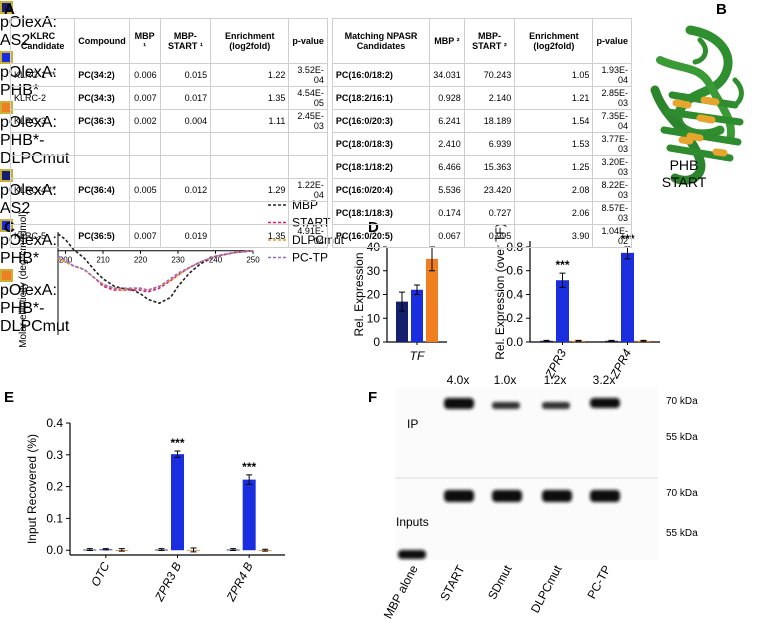 This screenshot has width=760, height=619. What do you see at coordinates (141, 260) in the screenshot?
I see `x-tick-label: 220` at bounding box center [141, 260].